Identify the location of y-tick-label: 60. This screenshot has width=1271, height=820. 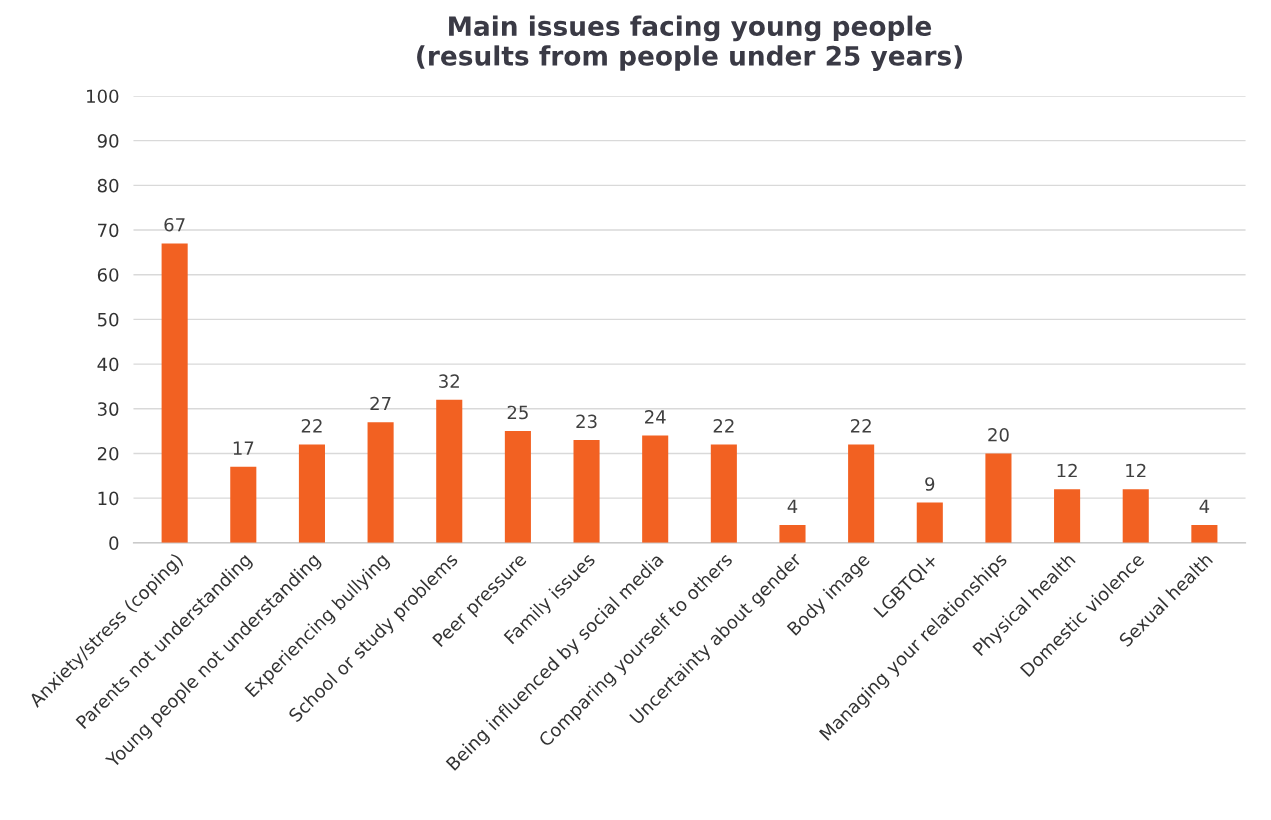
(108, 275).